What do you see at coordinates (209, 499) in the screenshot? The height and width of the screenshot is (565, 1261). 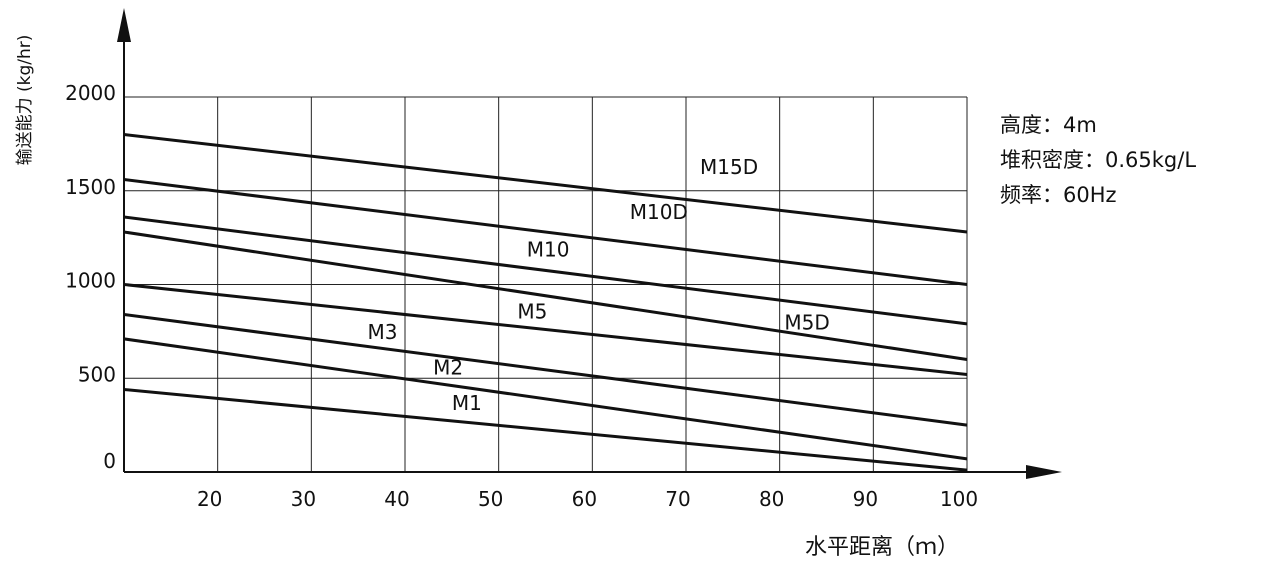 I see `x-tick-label: 20` at bounding box center [209, 499].